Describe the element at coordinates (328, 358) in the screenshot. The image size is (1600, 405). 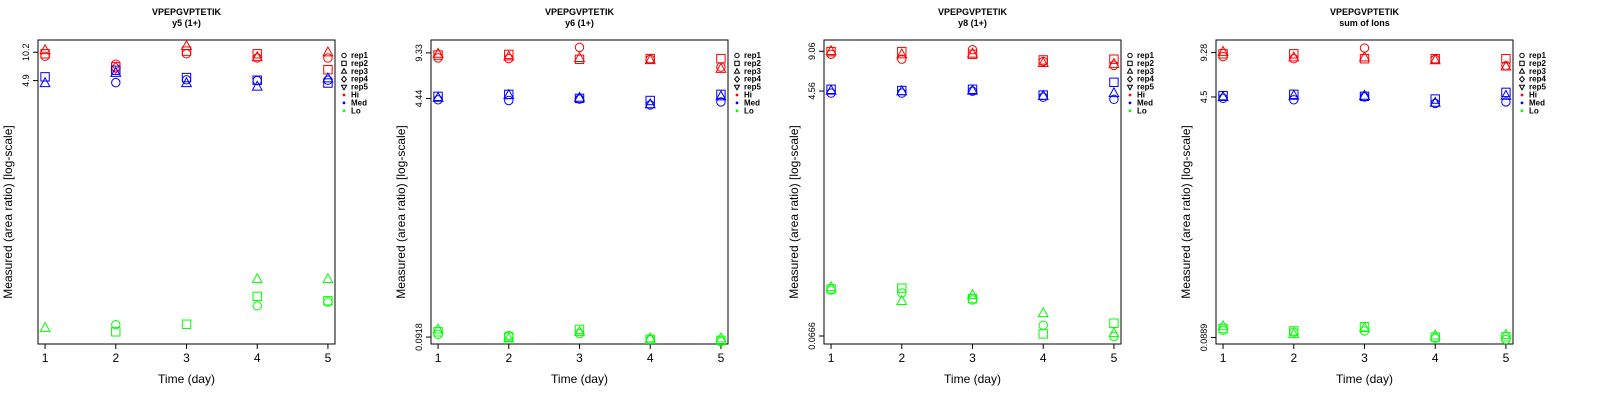
I see `x-tick-label: 5` at that location.